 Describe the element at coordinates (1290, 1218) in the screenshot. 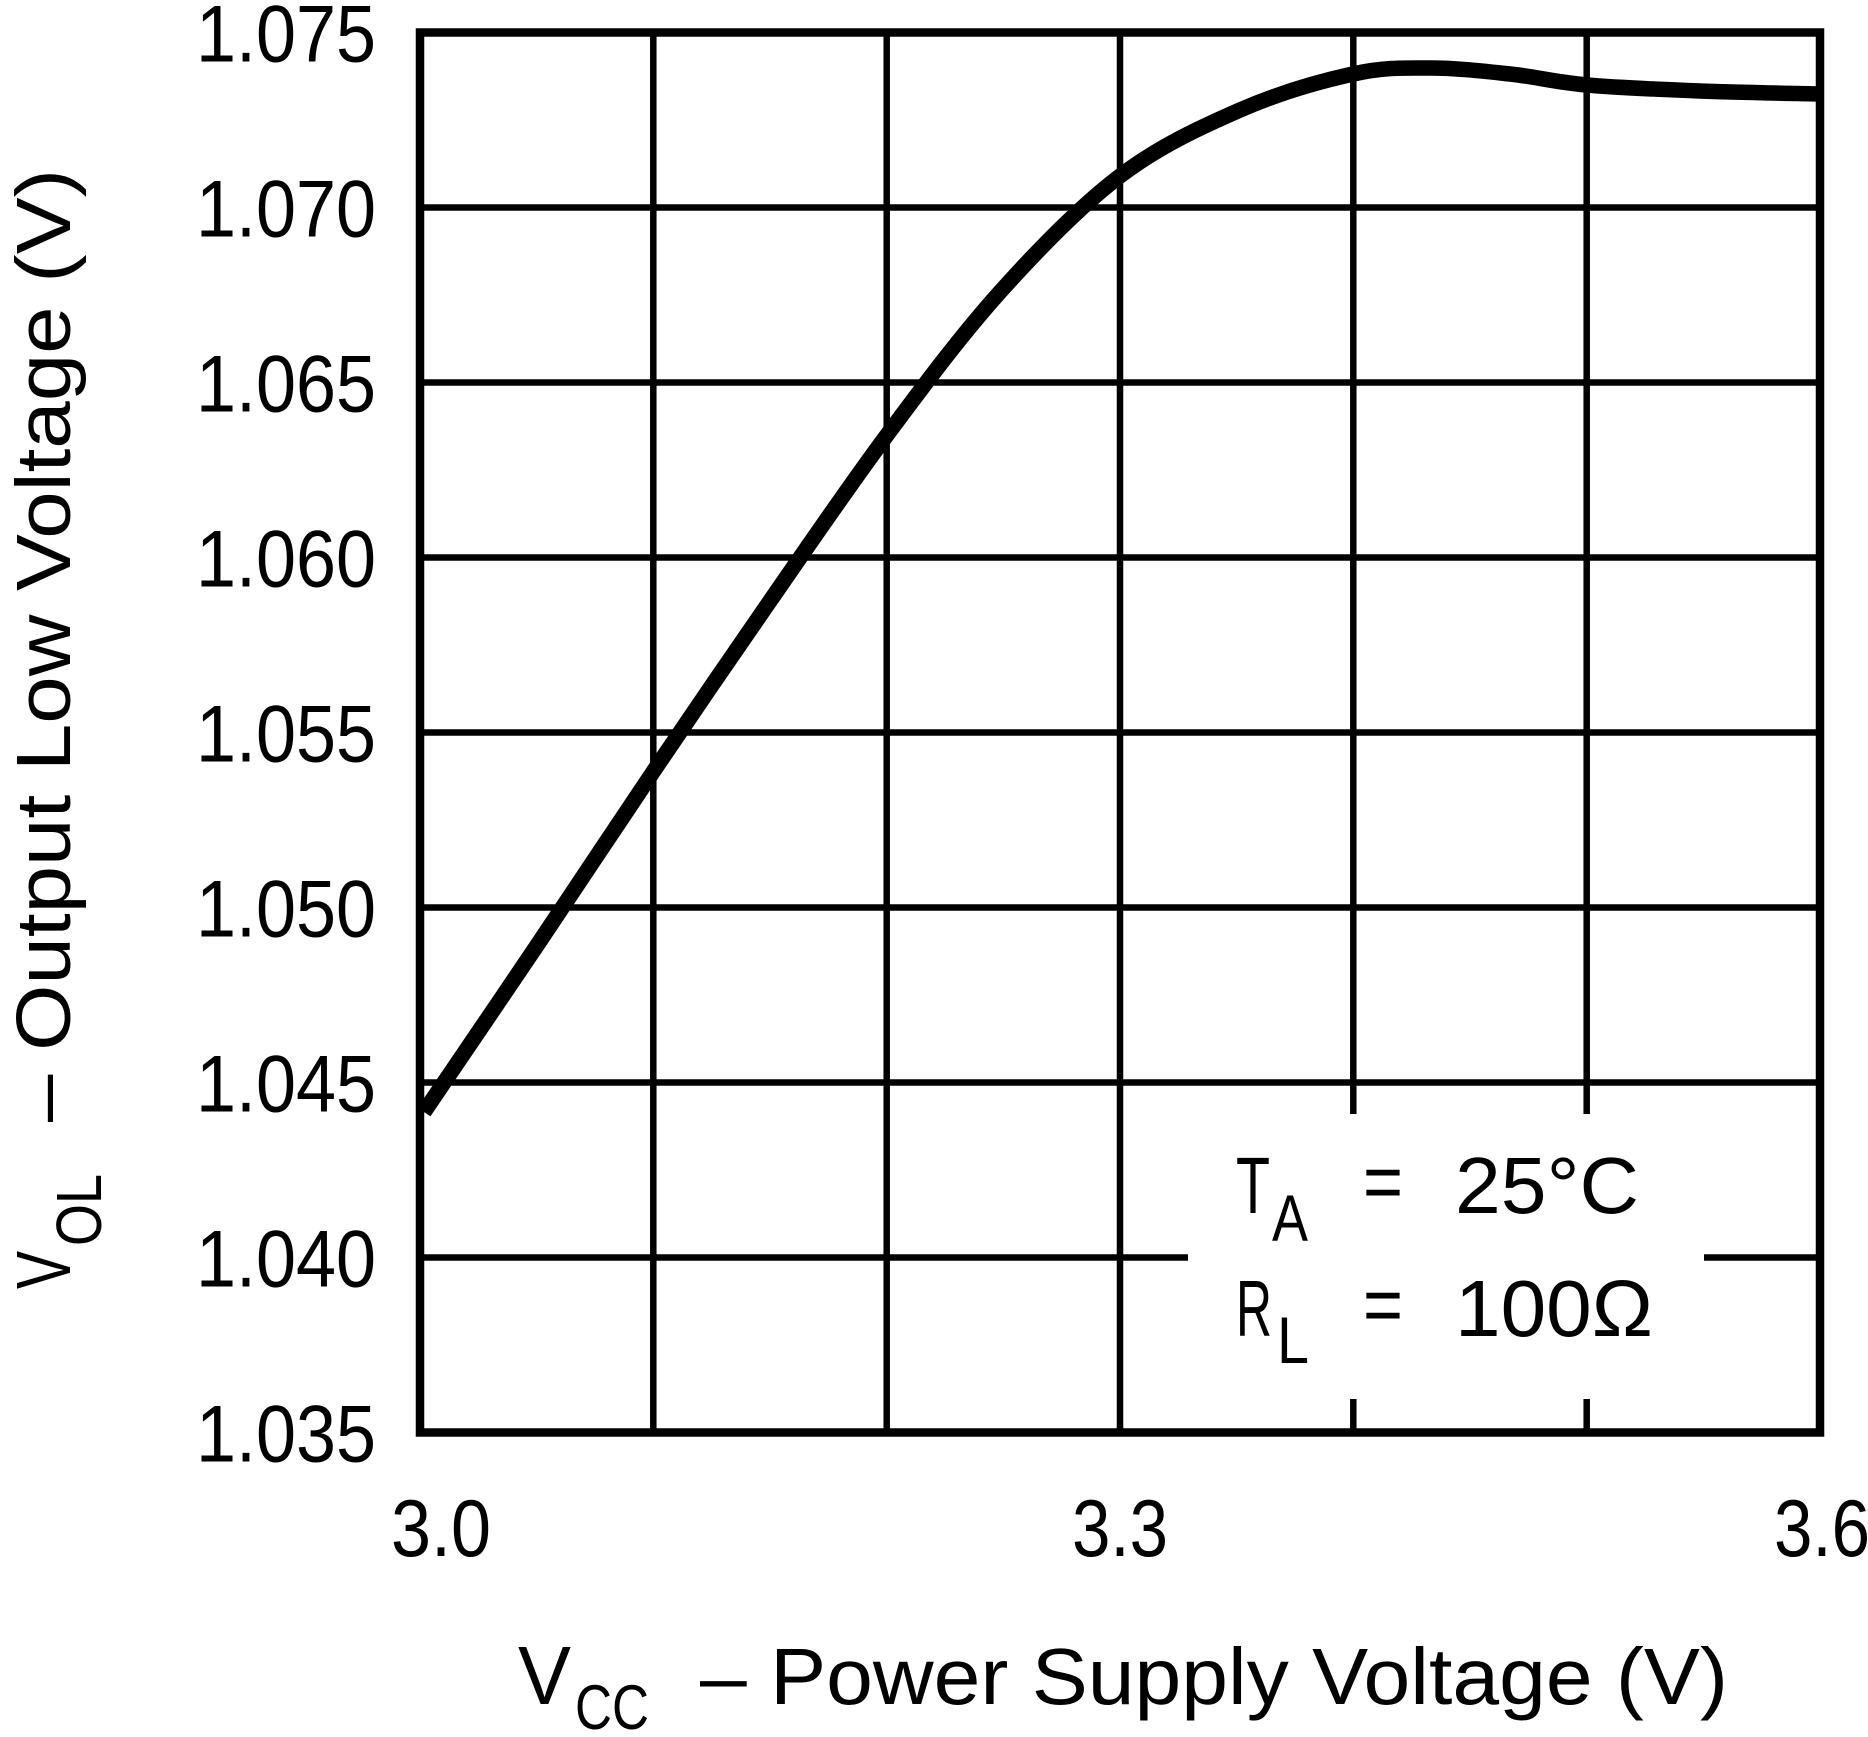

I see `svg-text: A` at that location.